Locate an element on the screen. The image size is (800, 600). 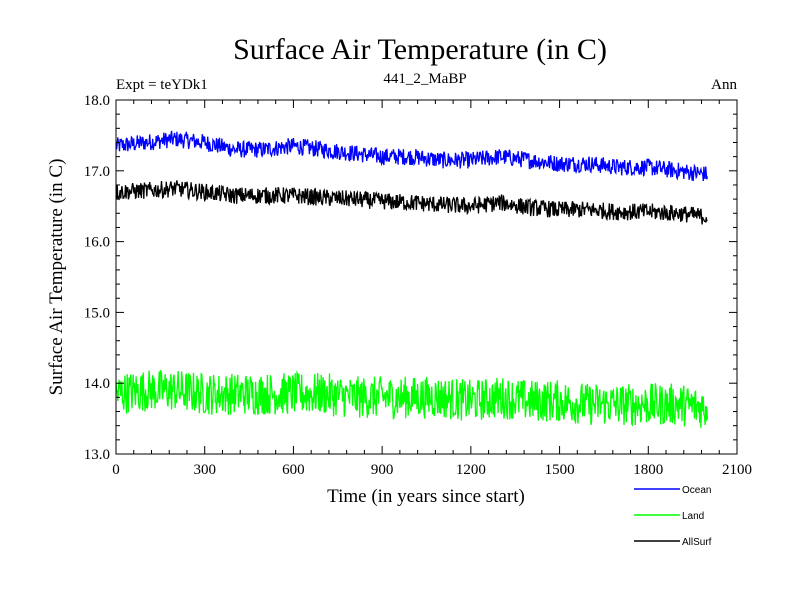
legend-label-allsurf: AllSurf is located at coordinates (697, 542).